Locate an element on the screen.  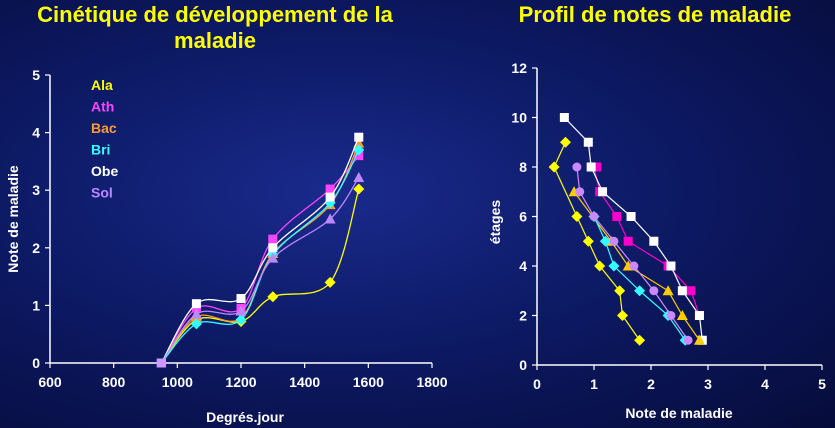
series-line-obe is located at coordinates (260, 250).